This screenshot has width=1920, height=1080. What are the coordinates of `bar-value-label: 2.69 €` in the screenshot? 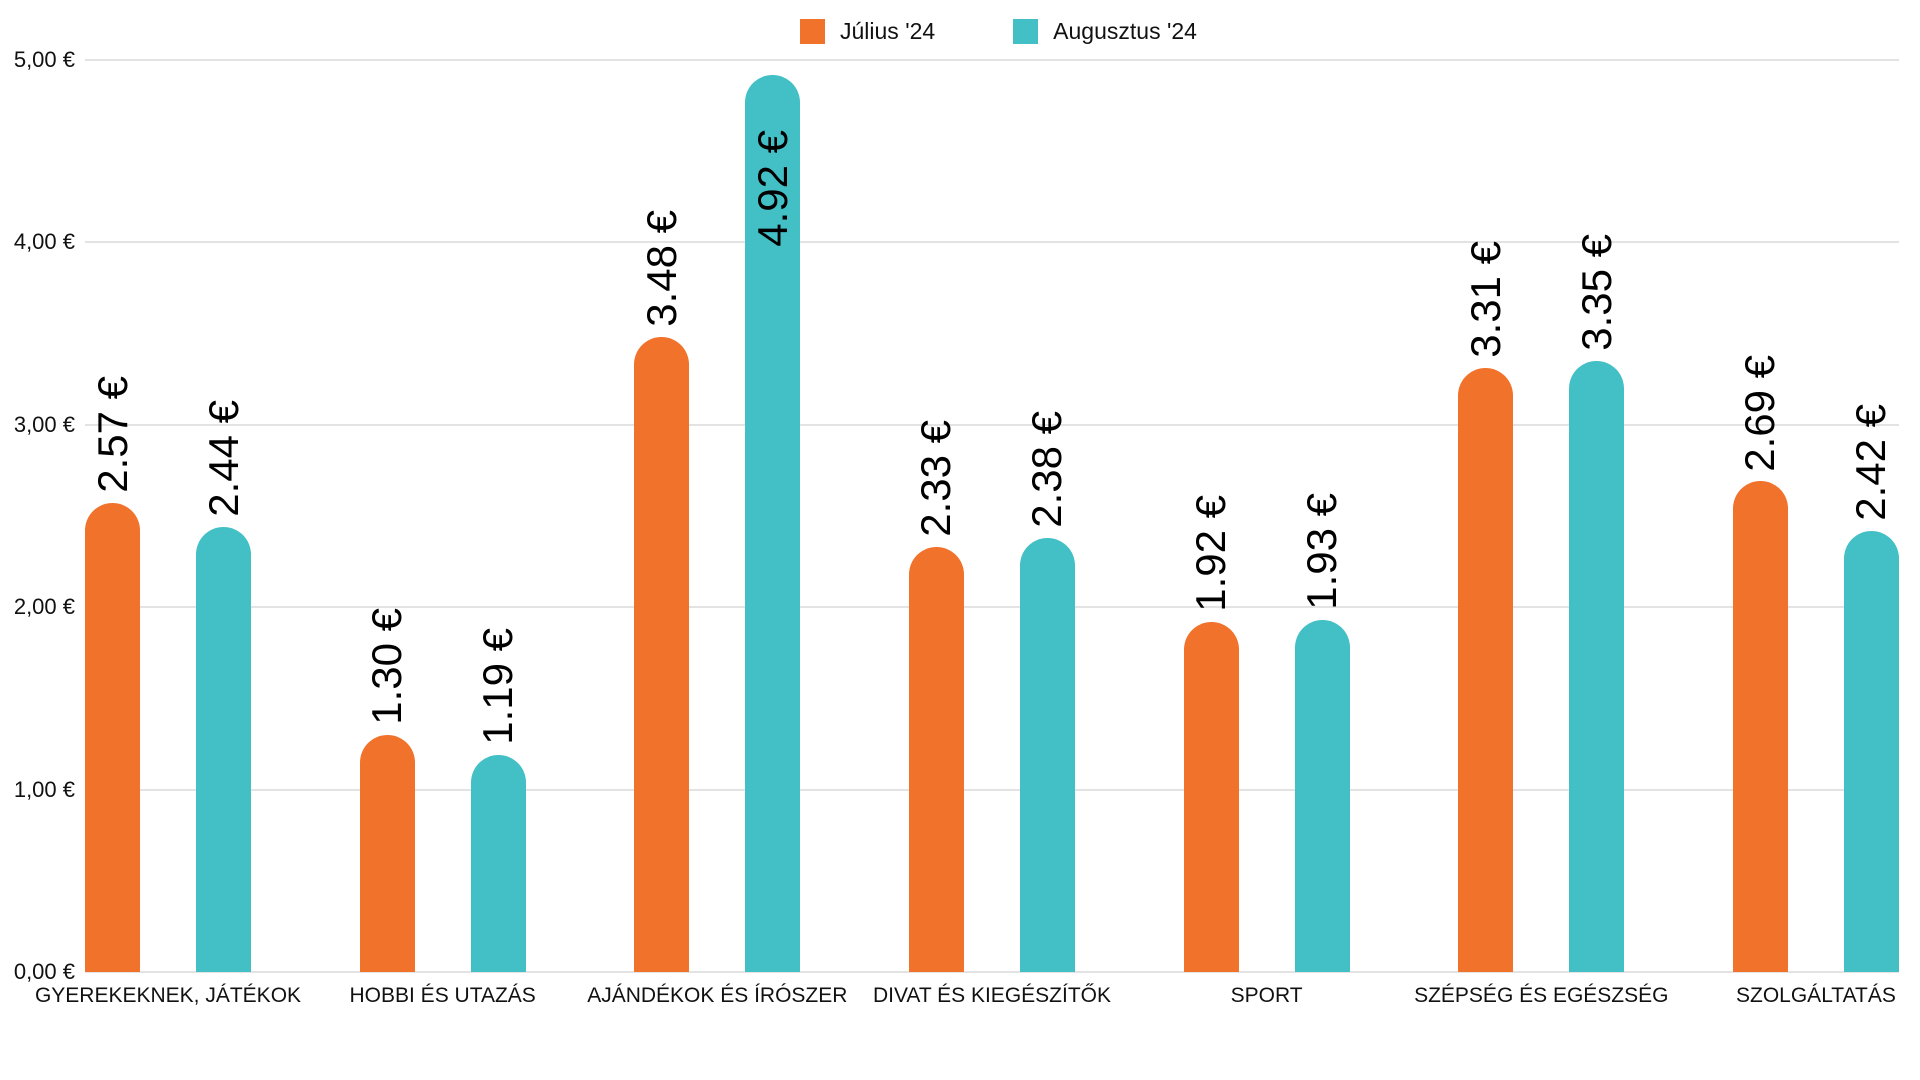 It's located at (1760, 413).